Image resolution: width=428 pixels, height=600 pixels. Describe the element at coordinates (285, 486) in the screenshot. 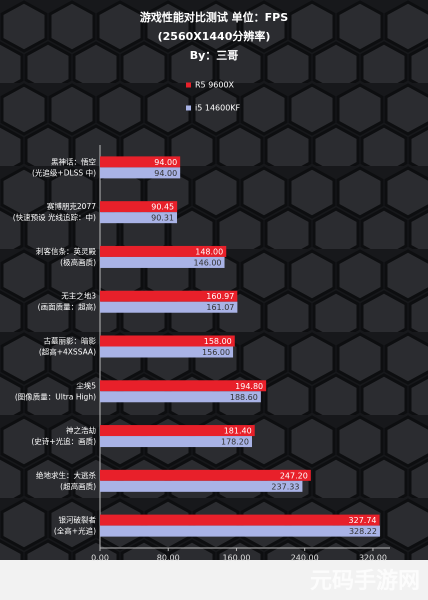

I see `value-label: 237.33` at that location.